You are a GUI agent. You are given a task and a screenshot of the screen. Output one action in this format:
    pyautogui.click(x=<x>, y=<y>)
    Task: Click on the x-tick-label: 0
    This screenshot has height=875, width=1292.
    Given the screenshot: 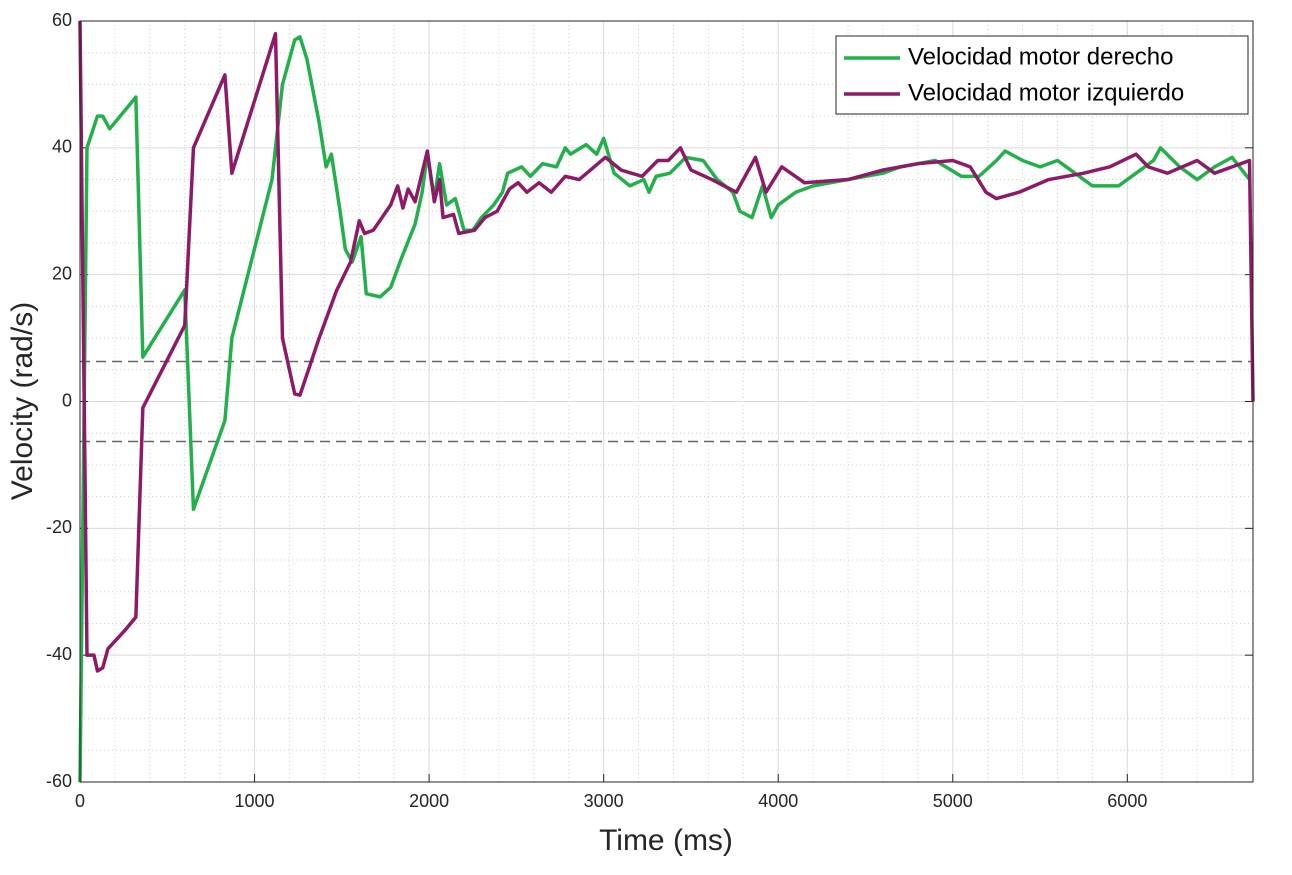 What is the action you would take?
    pyautogui.click(x=80, y=801)
    